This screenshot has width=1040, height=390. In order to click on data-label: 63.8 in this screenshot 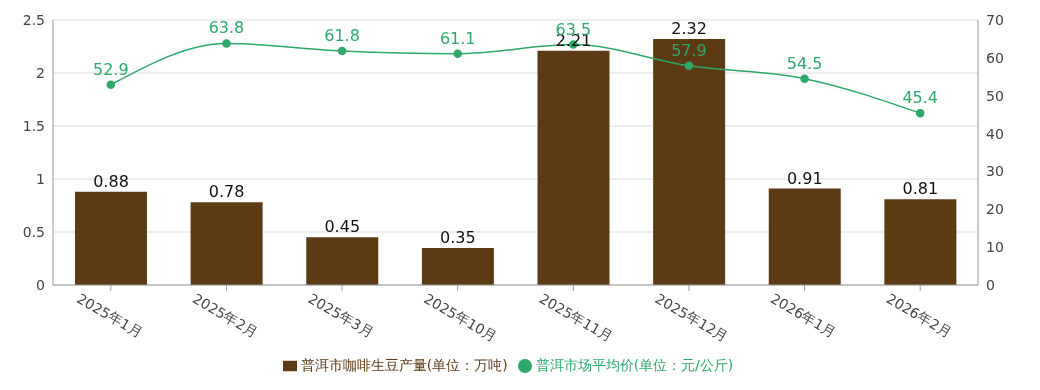, I will do `click(226, 28)`.